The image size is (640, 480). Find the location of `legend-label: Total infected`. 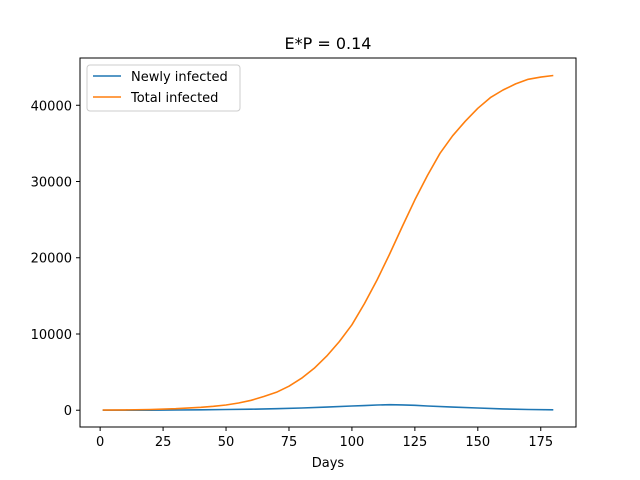

legend-label: Total infected is located at coordinates (174, 98).